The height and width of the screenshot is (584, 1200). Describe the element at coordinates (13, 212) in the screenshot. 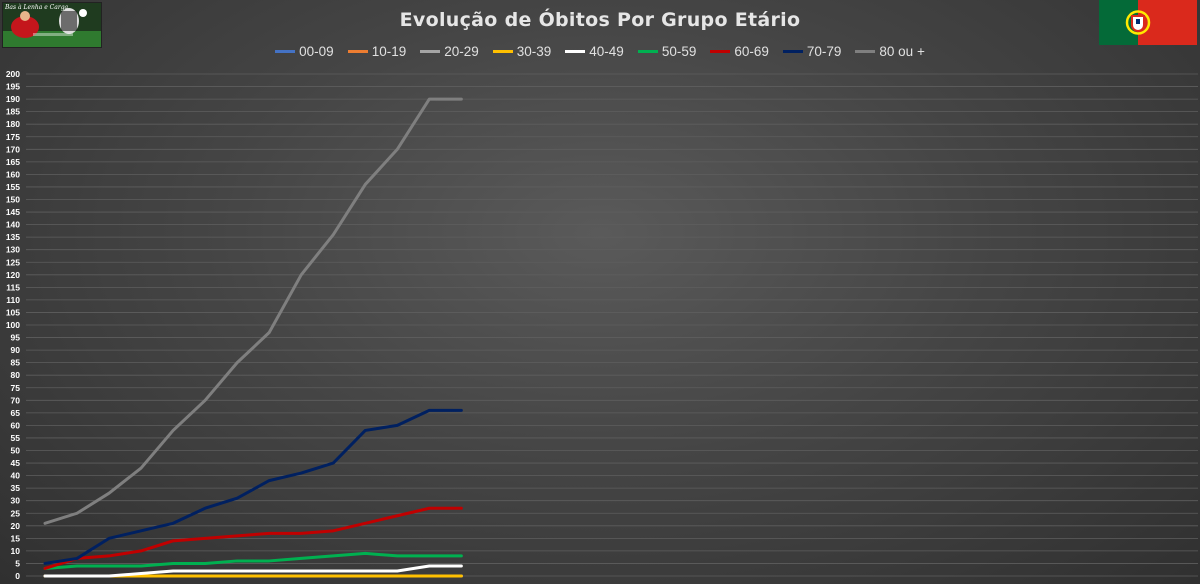

I see `y-tick-label: 145` at that location.